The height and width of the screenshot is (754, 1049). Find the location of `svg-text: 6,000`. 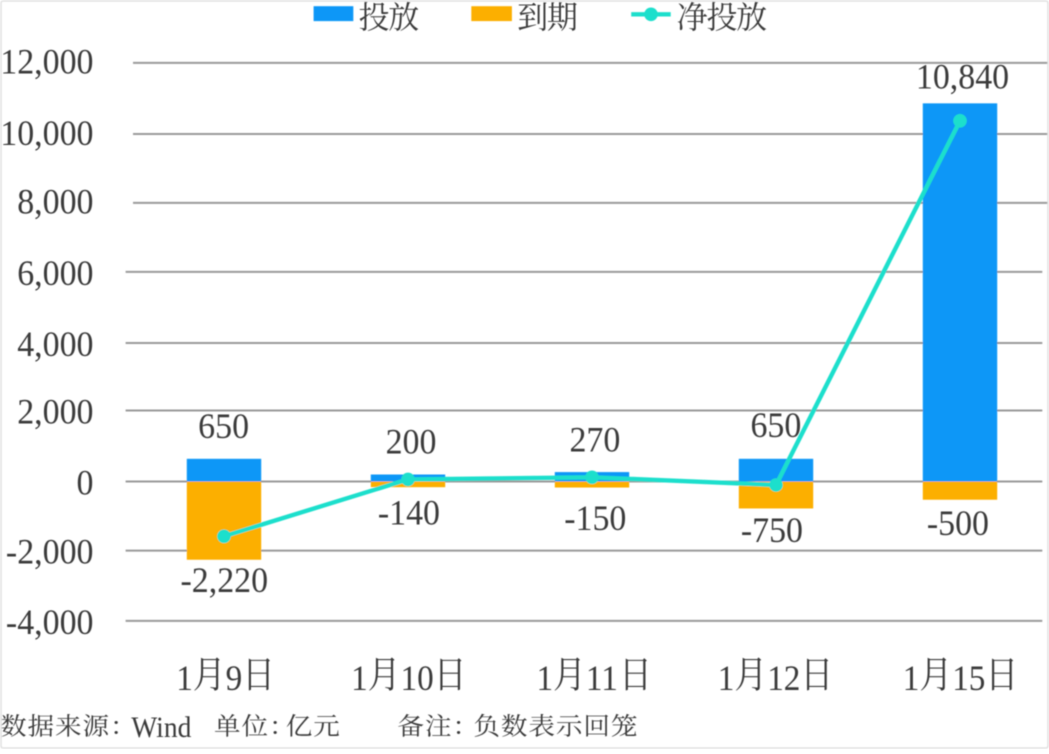

svg-text: 6,000 is located at coordinates (55, 273).